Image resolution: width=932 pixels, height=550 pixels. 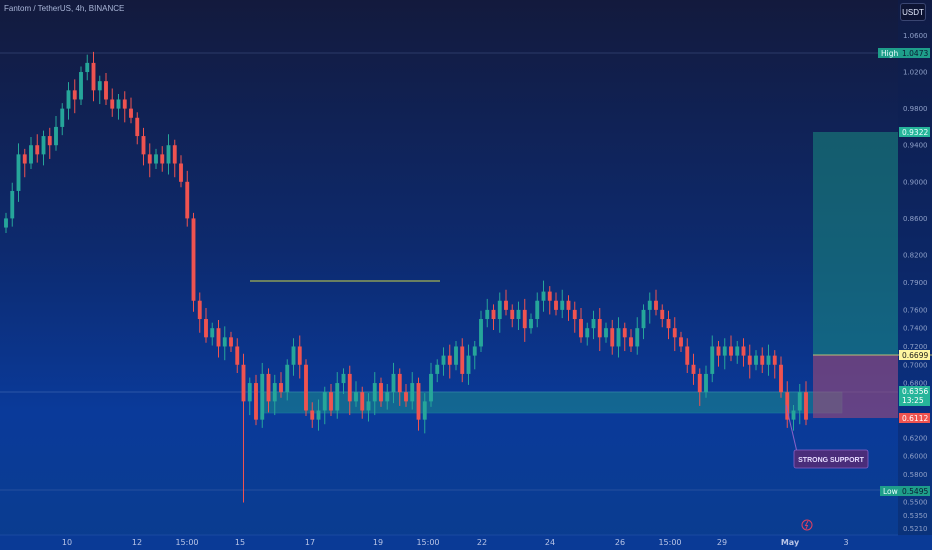 I want to click on price-tick-label: 1.0200, so click(x=915, y=73).